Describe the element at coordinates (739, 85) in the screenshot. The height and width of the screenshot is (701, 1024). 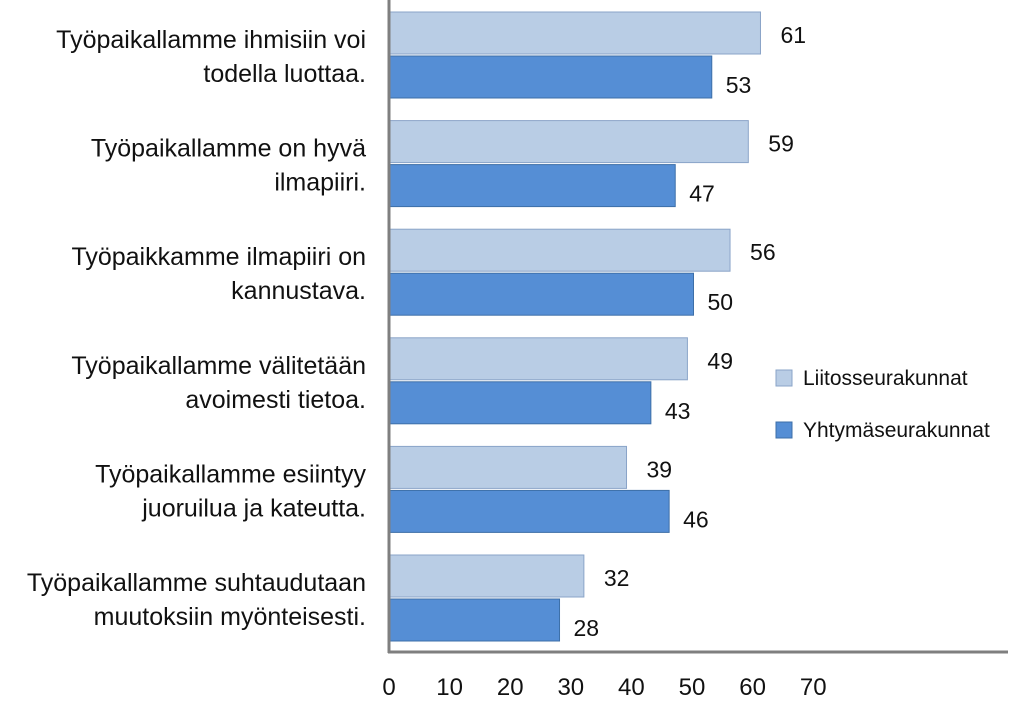
I see `data-label: 53` at that location.